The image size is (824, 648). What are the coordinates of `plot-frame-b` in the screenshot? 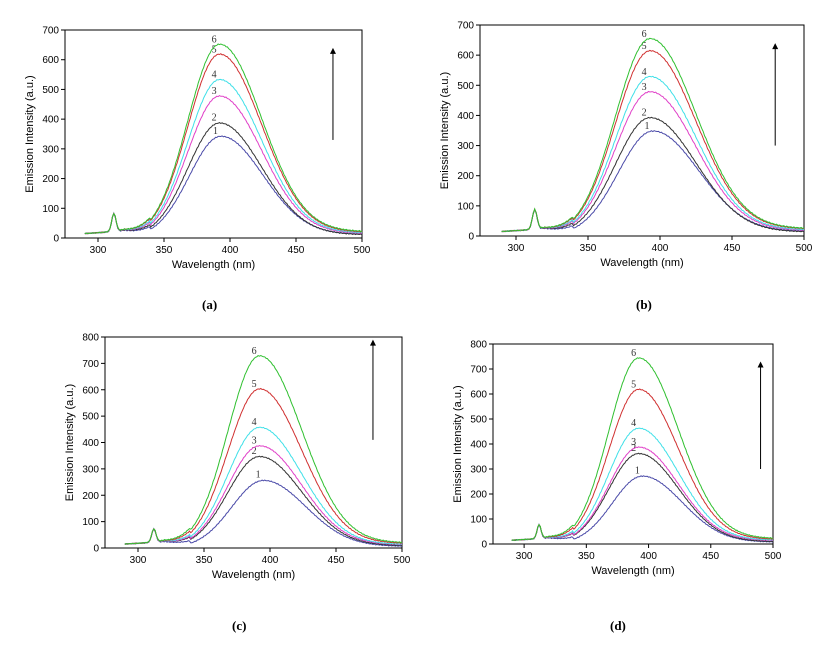 It's located at (642, 130).